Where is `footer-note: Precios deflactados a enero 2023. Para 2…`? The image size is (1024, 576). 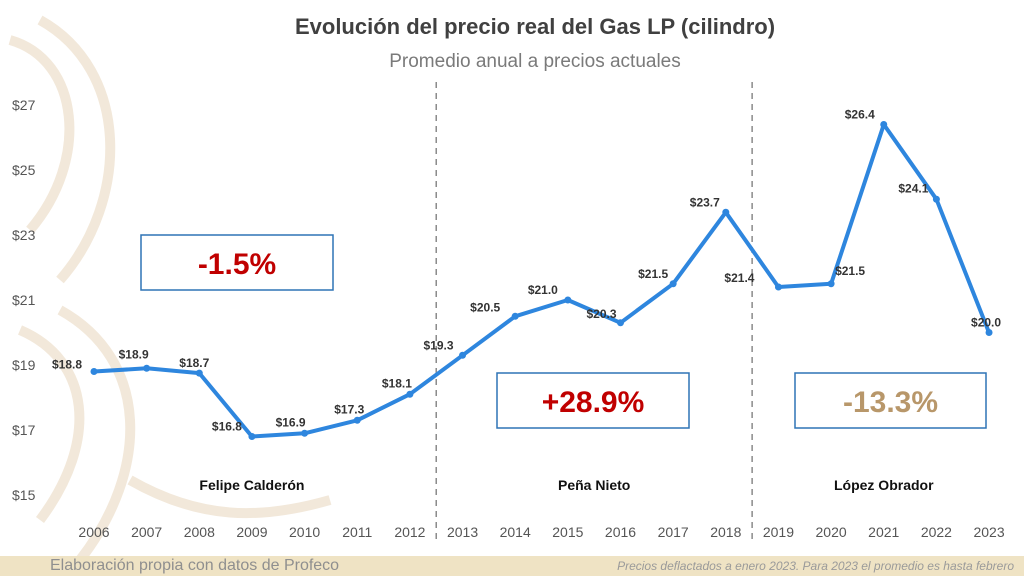 footer-note: Precios deflactados a enero 2023. Para 2… is located at coordinates (815, 566).